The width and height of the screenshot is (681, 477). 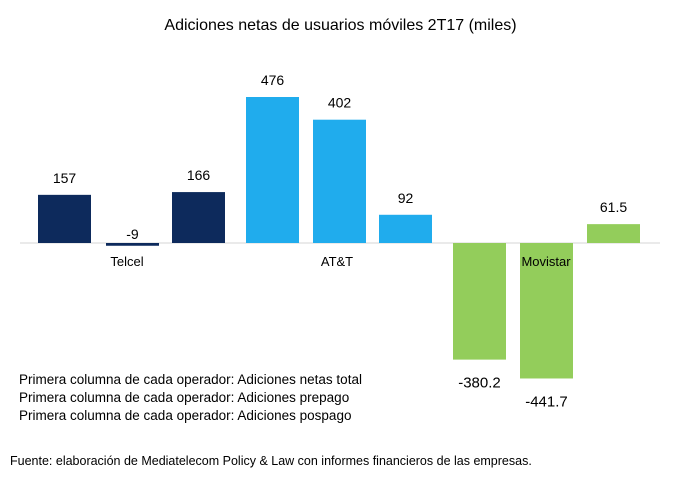 I want to click on category-label: Movistar, so click(x=546, y=261).